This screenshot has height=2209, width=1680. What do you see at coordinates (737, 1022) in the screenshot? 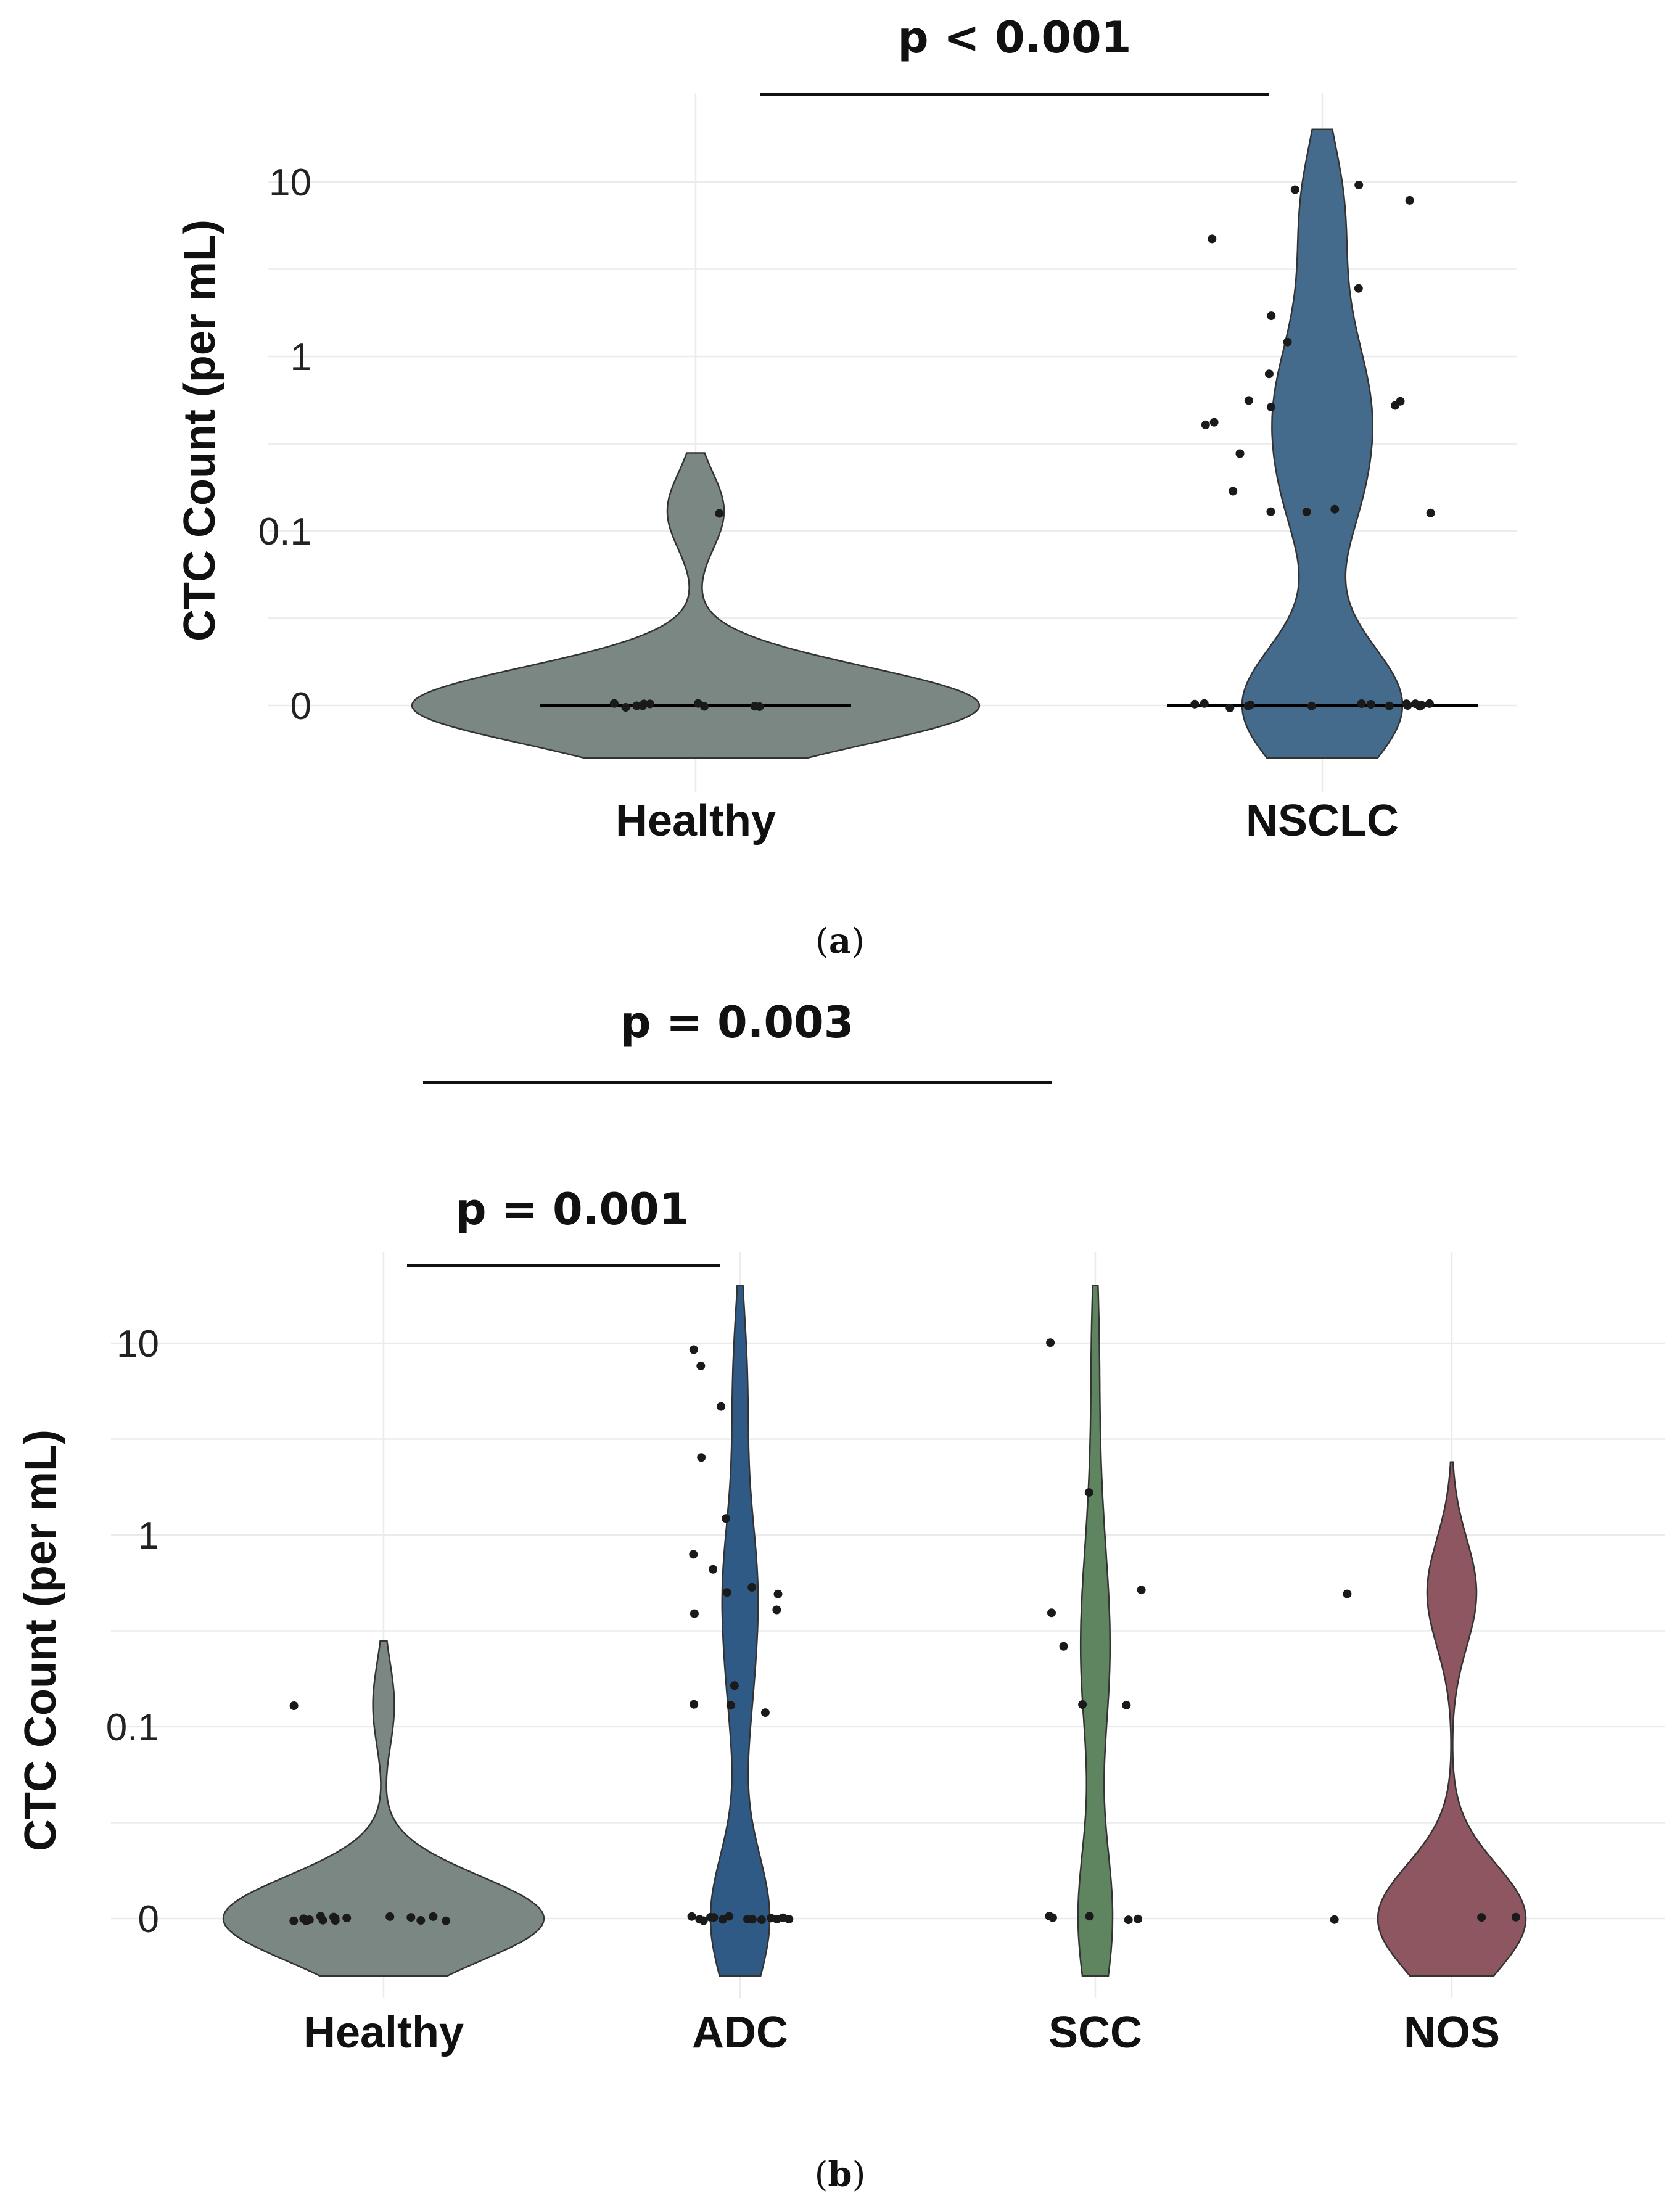
I see `p-value-label: p = 0.003` at bounding box center [737, 1022].